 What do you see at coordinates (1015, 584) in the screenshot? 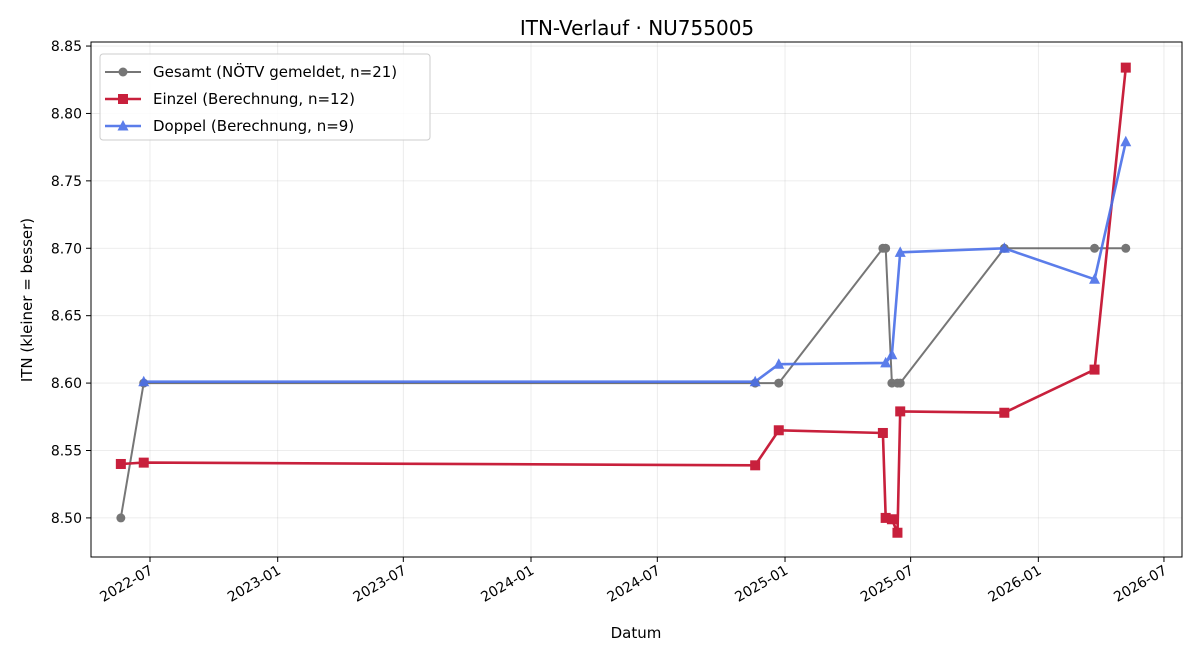
I see `x-tick-label: 2026-01` at bounding box center [1015, 584].